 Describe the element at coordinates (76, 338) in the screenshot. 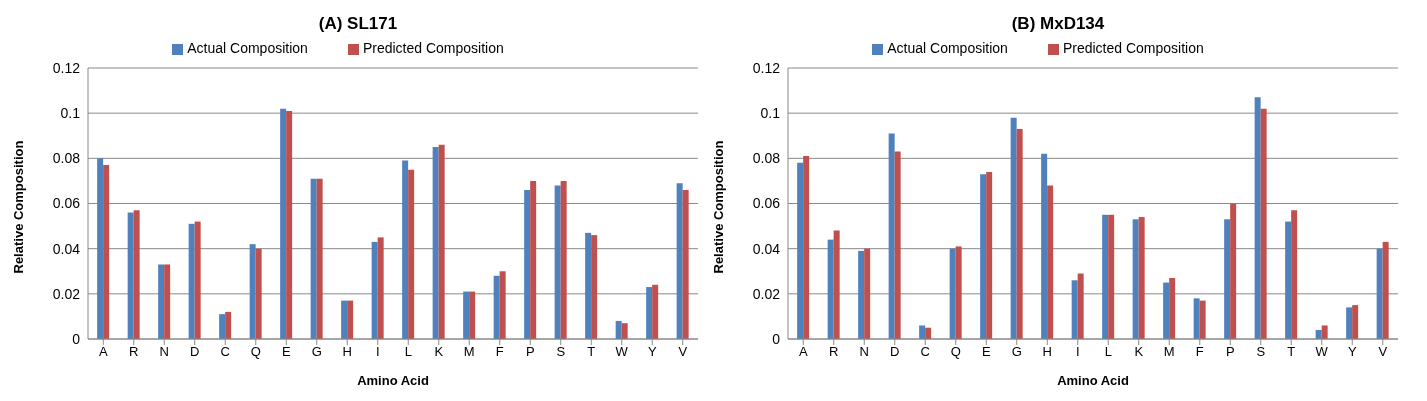

I see `y-tick-label: 0` at that location.